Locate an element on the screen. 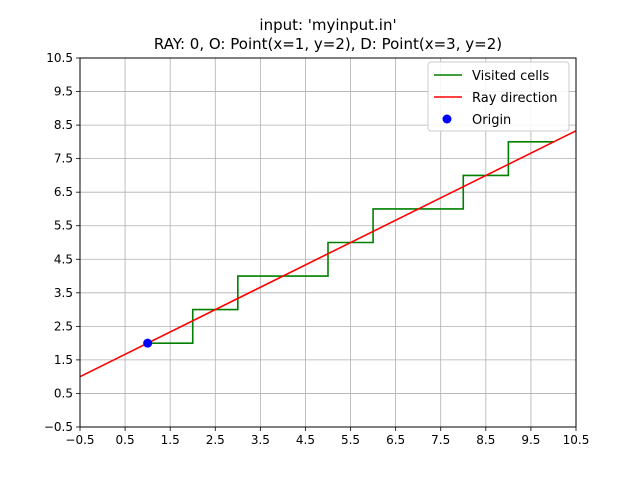  chart-title-line-1: input: 'myinput.in' is located at coordinates (327, 25).